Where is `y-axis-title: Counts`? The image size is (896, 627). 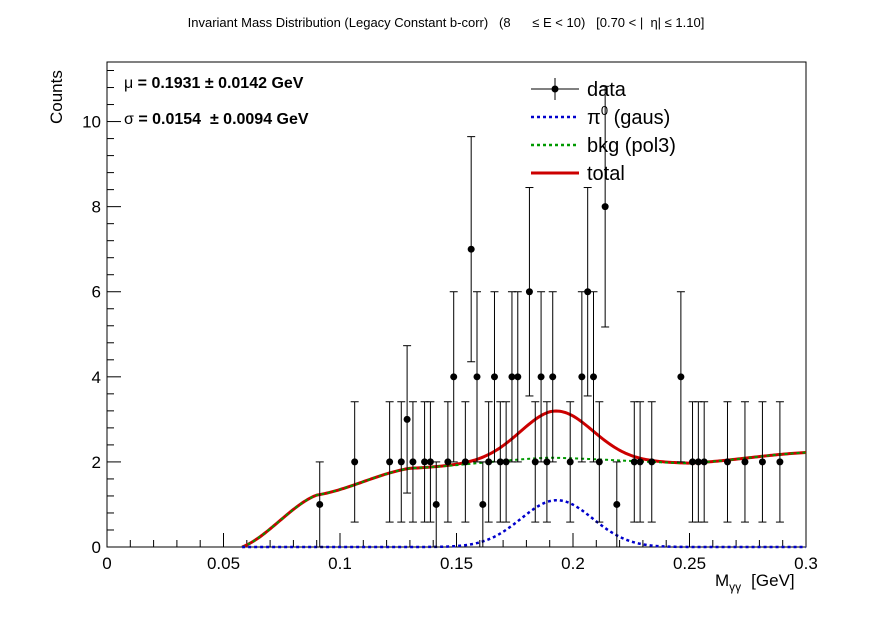 y-axis-title: Counts is located at coordinates (56, 97).